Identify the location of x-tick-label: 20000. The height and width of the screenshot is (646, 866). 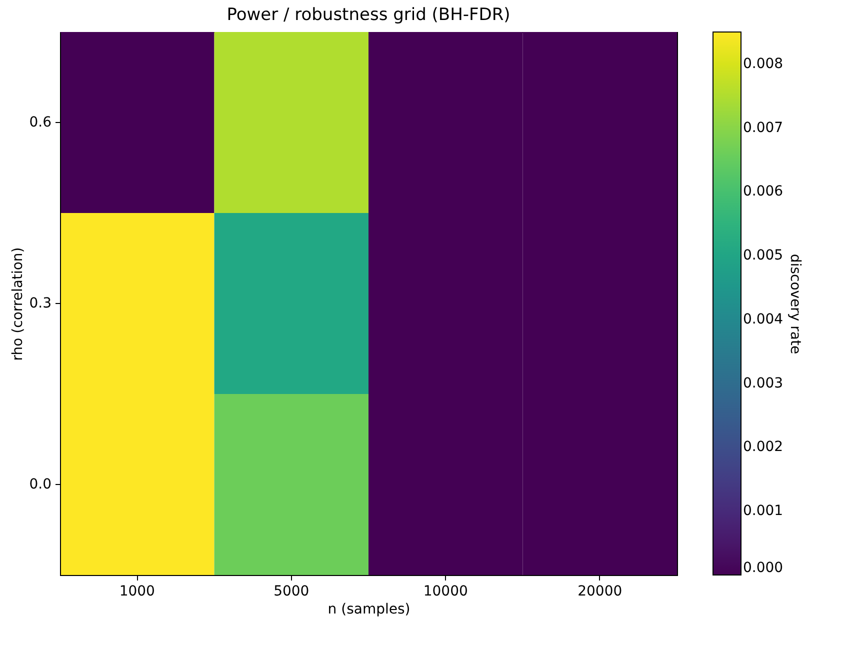
(600, 592).